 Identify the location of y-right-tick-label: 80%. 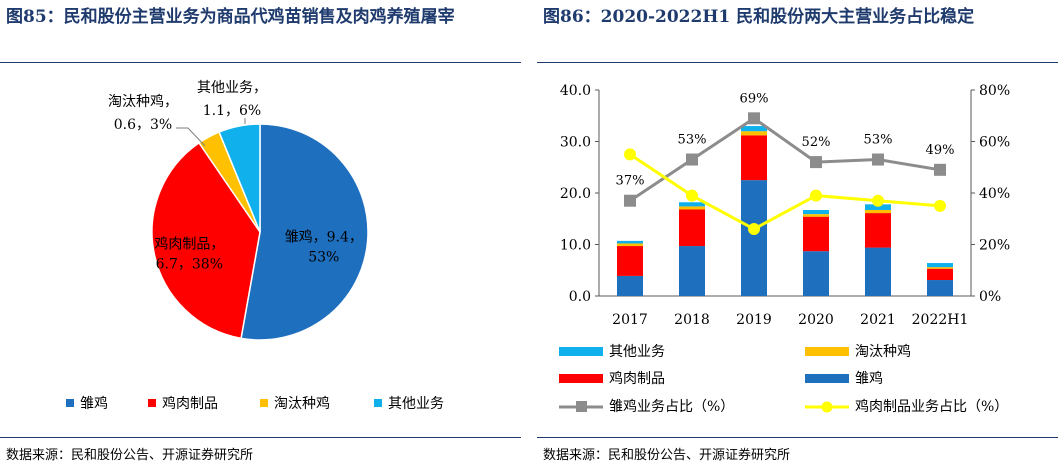
(994, 91).